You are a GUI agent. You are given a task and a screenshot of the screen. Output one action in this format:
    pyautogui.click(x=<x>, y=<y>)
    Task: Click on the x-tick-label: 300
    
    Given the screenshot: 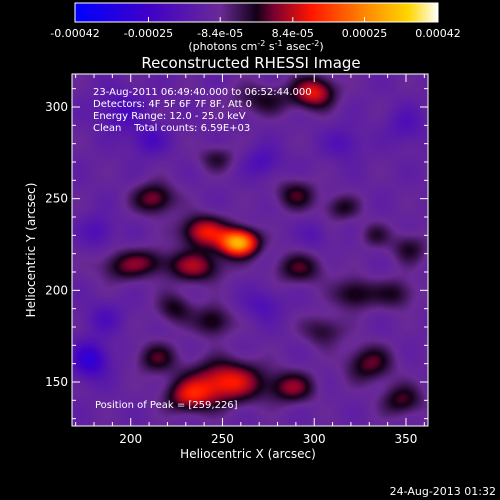 What is the action you would take?
    pyautogui.click(x=314, y=439)
    